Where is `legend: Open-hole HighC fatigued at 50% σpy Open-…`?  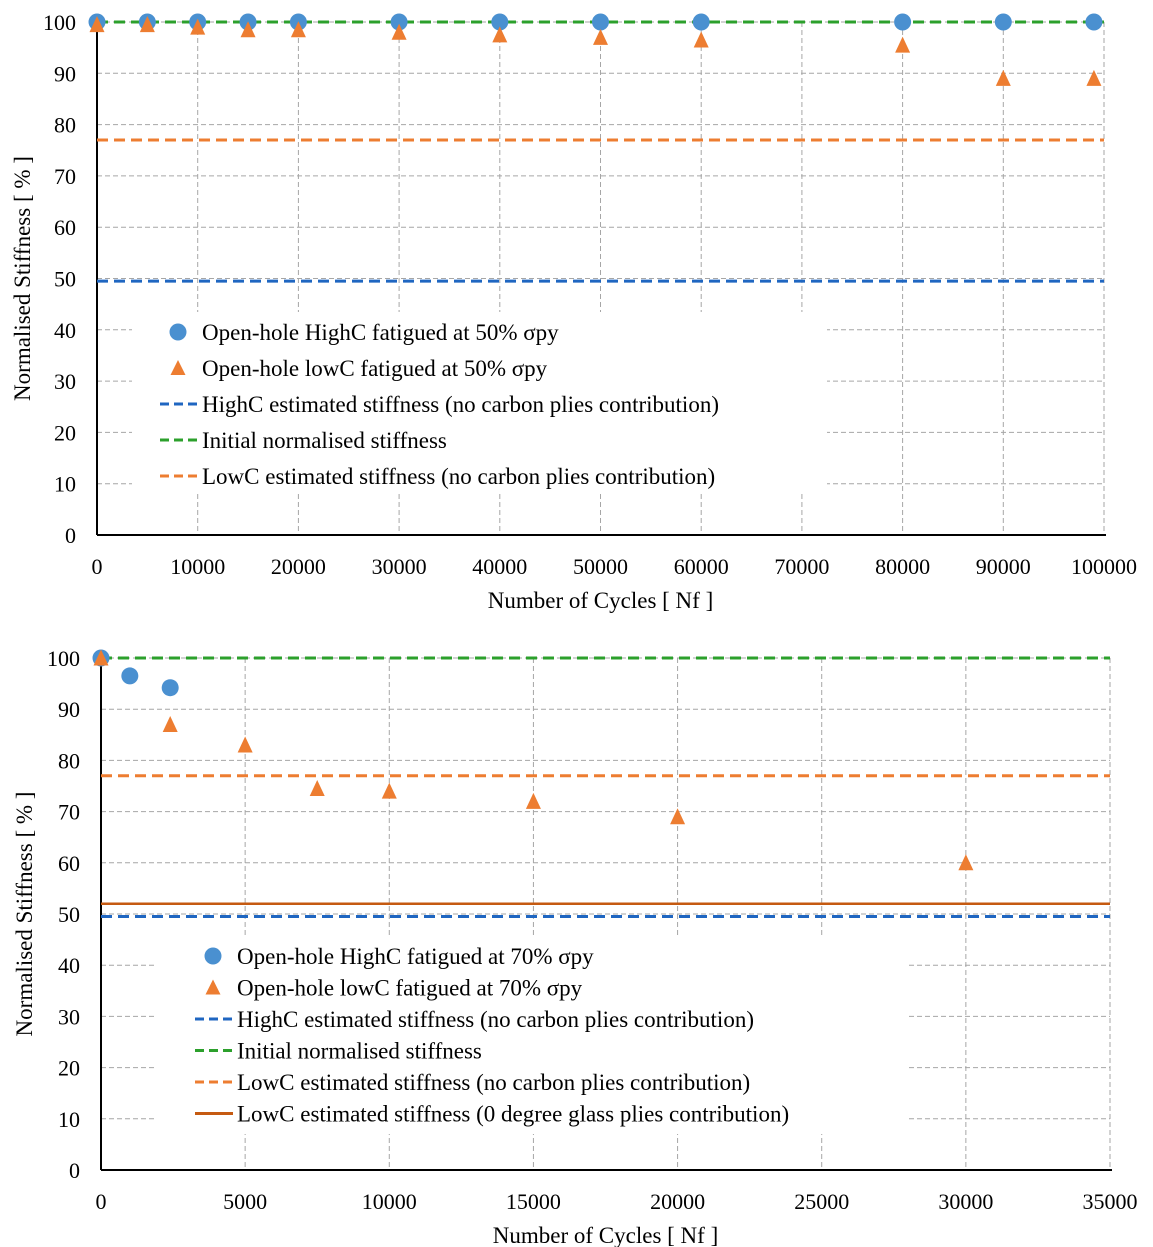
legend: Open-hole HighC fatigued at 50% σpy Open-… is located at coordinates (479, 402).